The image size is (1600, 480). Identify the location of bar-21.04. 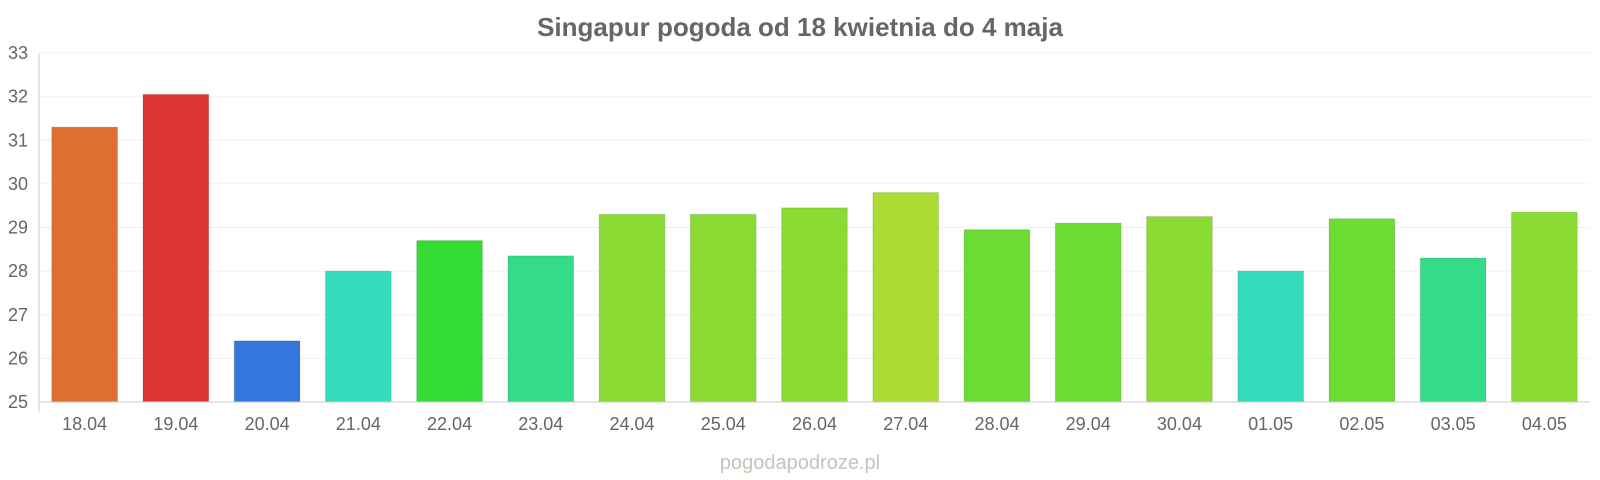
(358, 336).